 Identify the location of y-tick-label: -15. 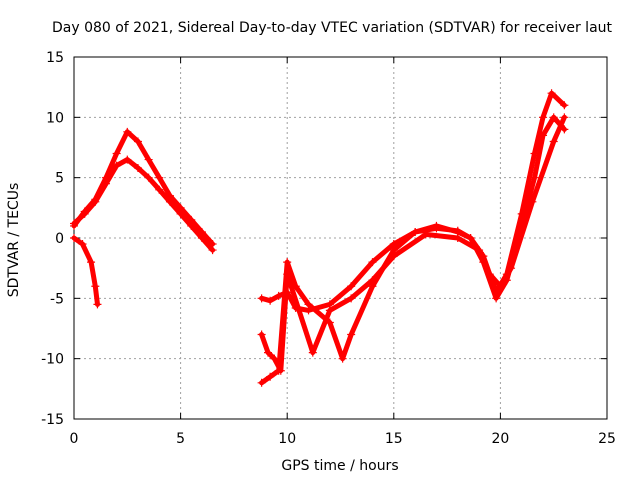
(52, 420).